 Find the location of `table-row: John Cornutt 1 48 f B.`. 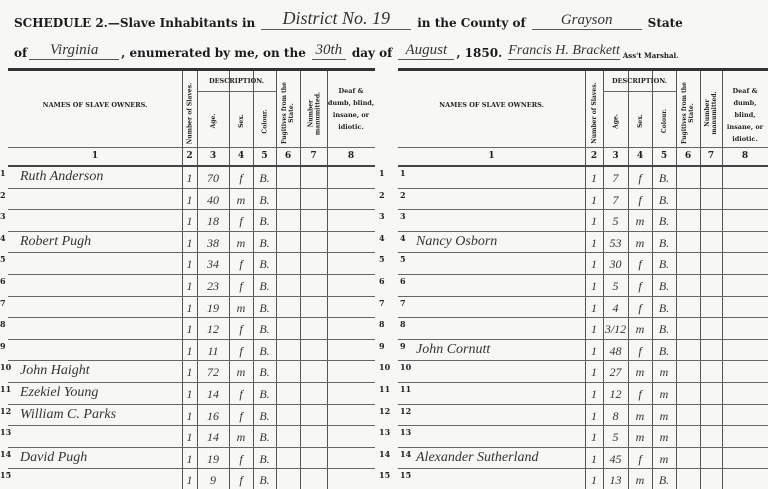

table-row: John Cornutt 1 48 f B. is located at coordinates (583, 351).